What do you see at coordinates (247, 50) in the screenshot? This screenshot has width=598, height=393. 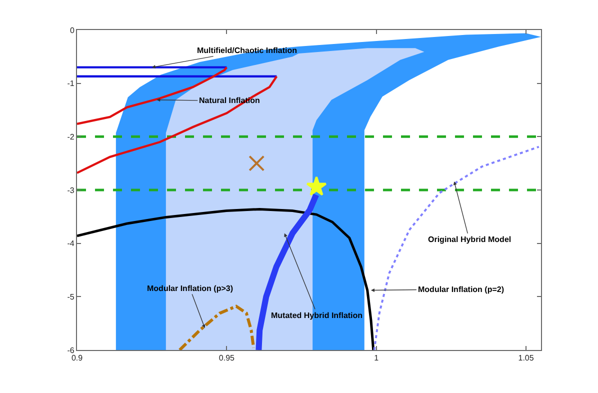 I see `annotation: Multifield/Chaotic Inflation` at bounding box center [247, 50].